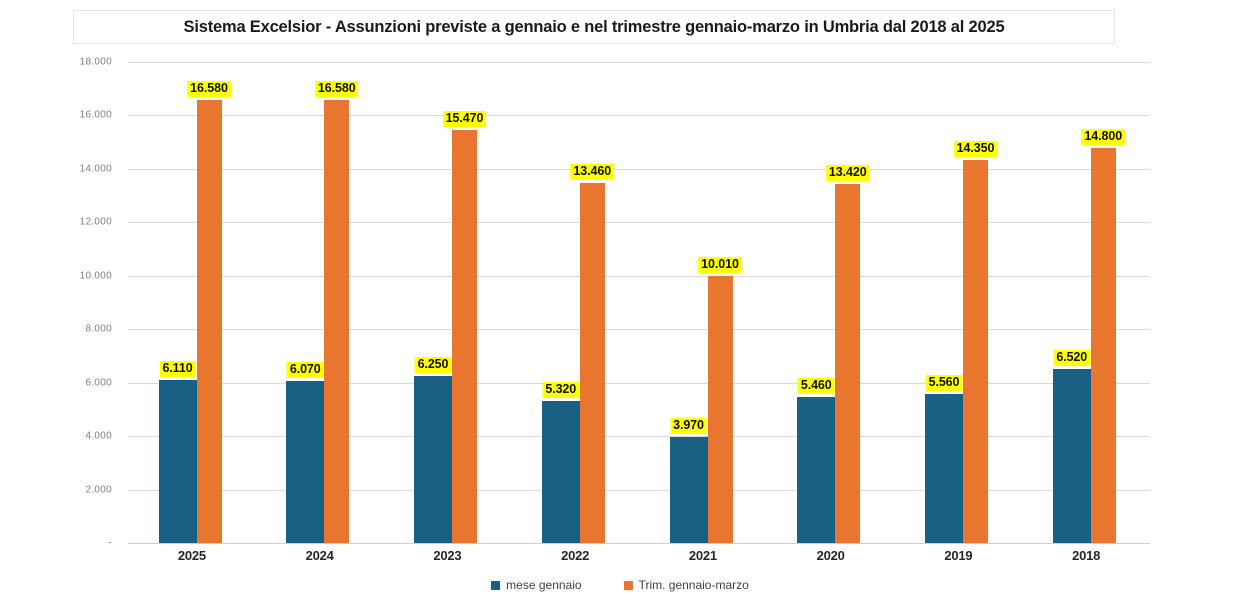  What do you see at coordinates (958, 555) in the screenshot?
I see `x-axis-tick-label: 2019` at bounding box center [958, 555].